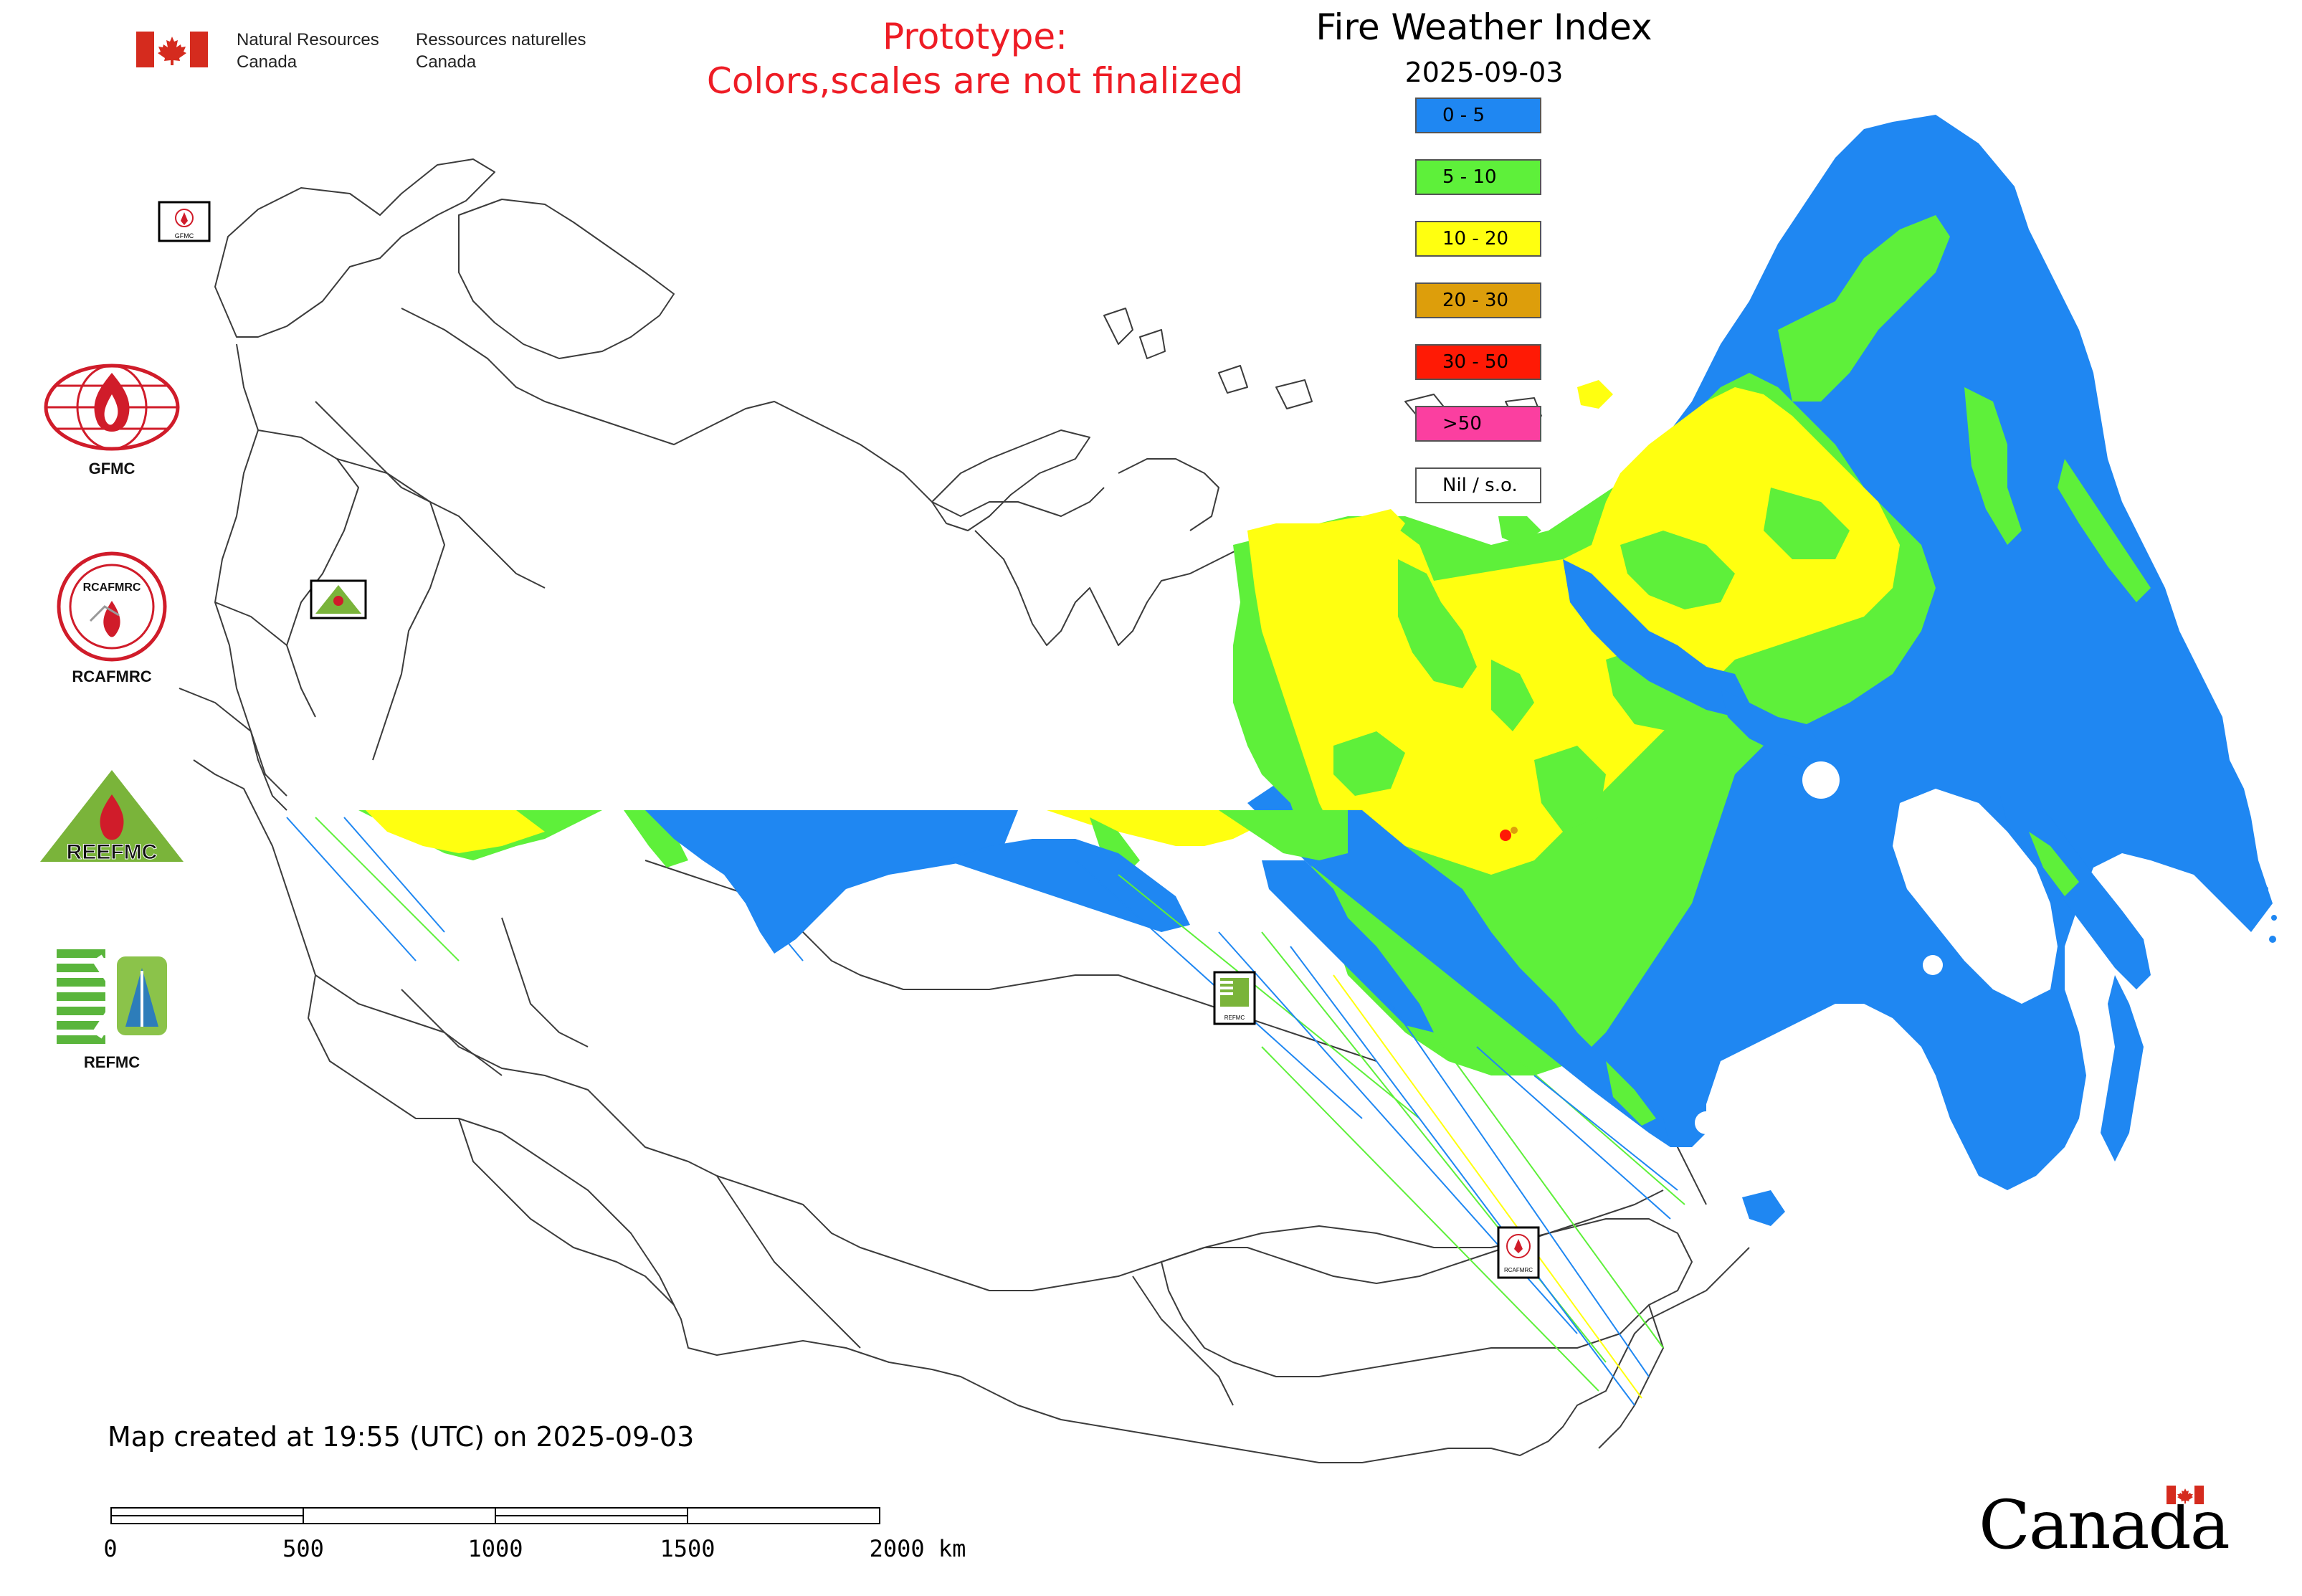  Describe the element at coordinates (112, 469) in the screenshot. I see `gfmc-label: GFMC` at that location.